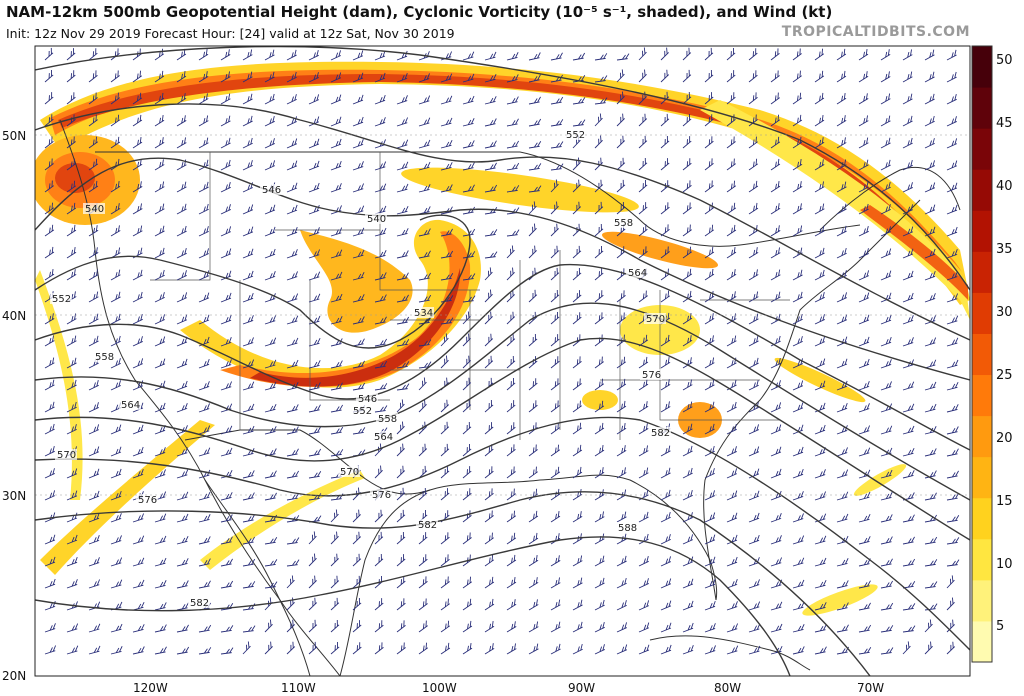 This screenshot has height=696, width=1024. Describe the element at coordinates (1004, 249) in the screenshot. I see `colorbar-tick: 35` at that location.